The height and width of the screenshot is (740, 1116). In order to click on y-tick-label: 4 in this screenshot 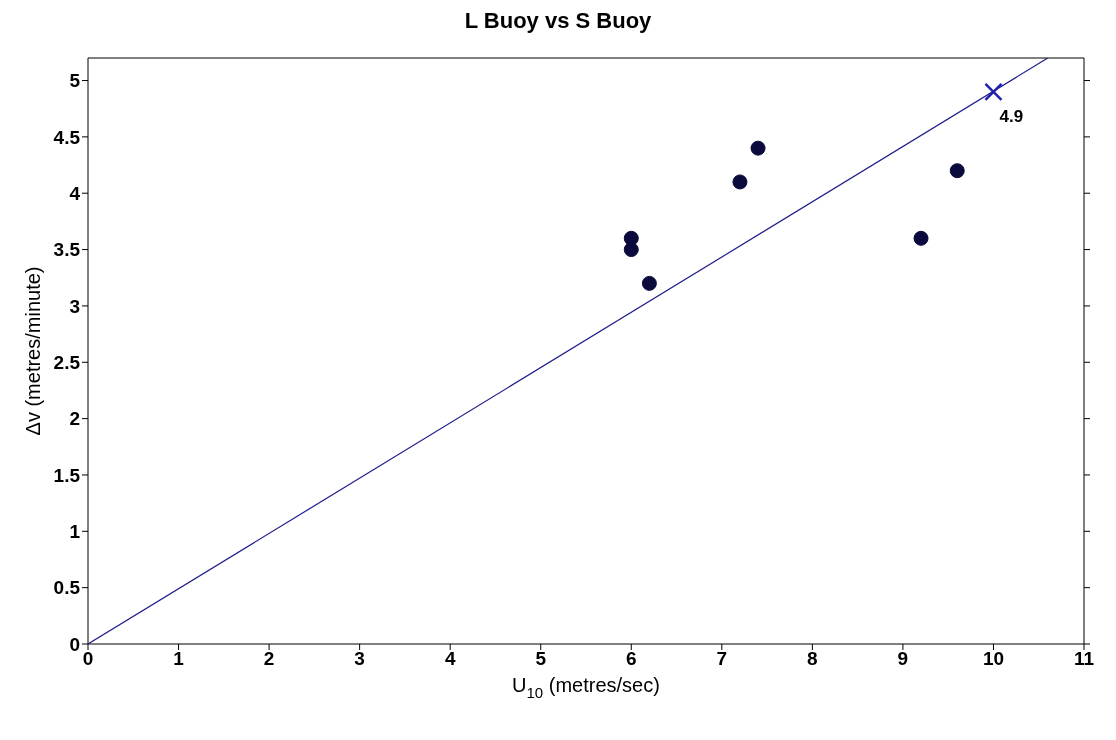, I will do `click(75, 193)`.